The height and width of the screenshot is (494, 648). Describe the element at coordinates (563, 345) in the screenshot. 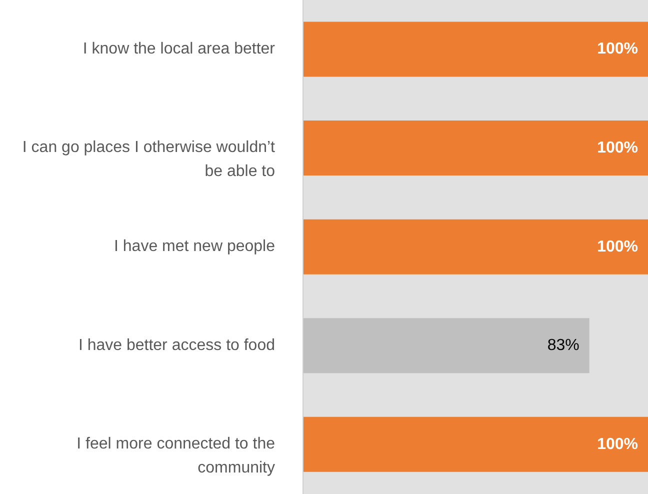

I see `data-label: 83%` at that location.